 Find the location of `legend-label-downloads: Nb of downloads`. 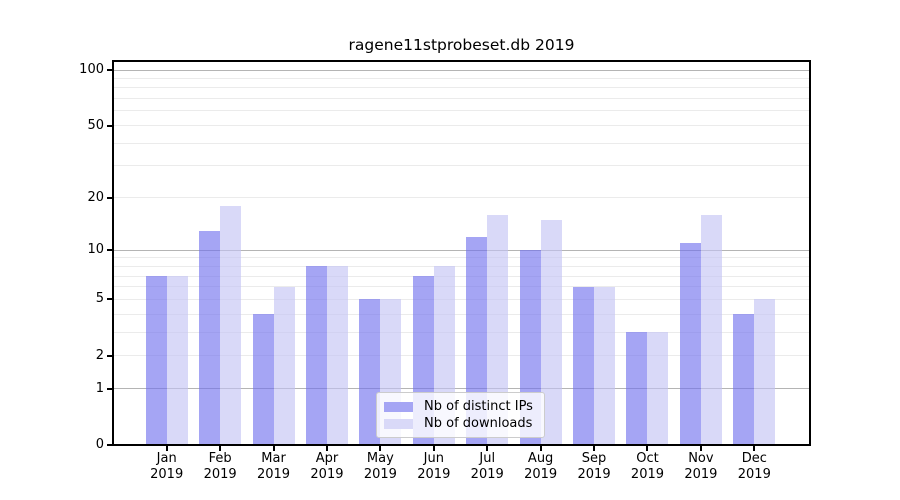

legend-label-downloads: Nb of downloads is located at coordinates (478, 423).